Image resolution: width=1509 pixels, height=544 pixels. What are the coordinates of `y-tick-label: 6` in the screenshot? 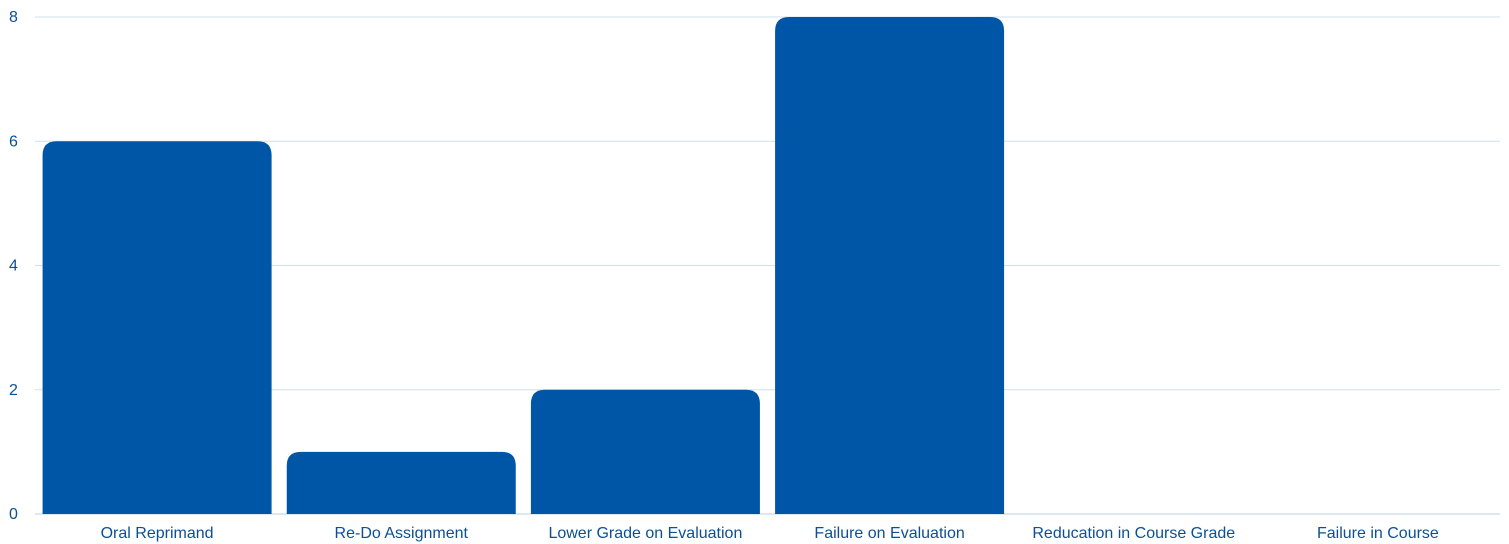 It's located at (13, 141).